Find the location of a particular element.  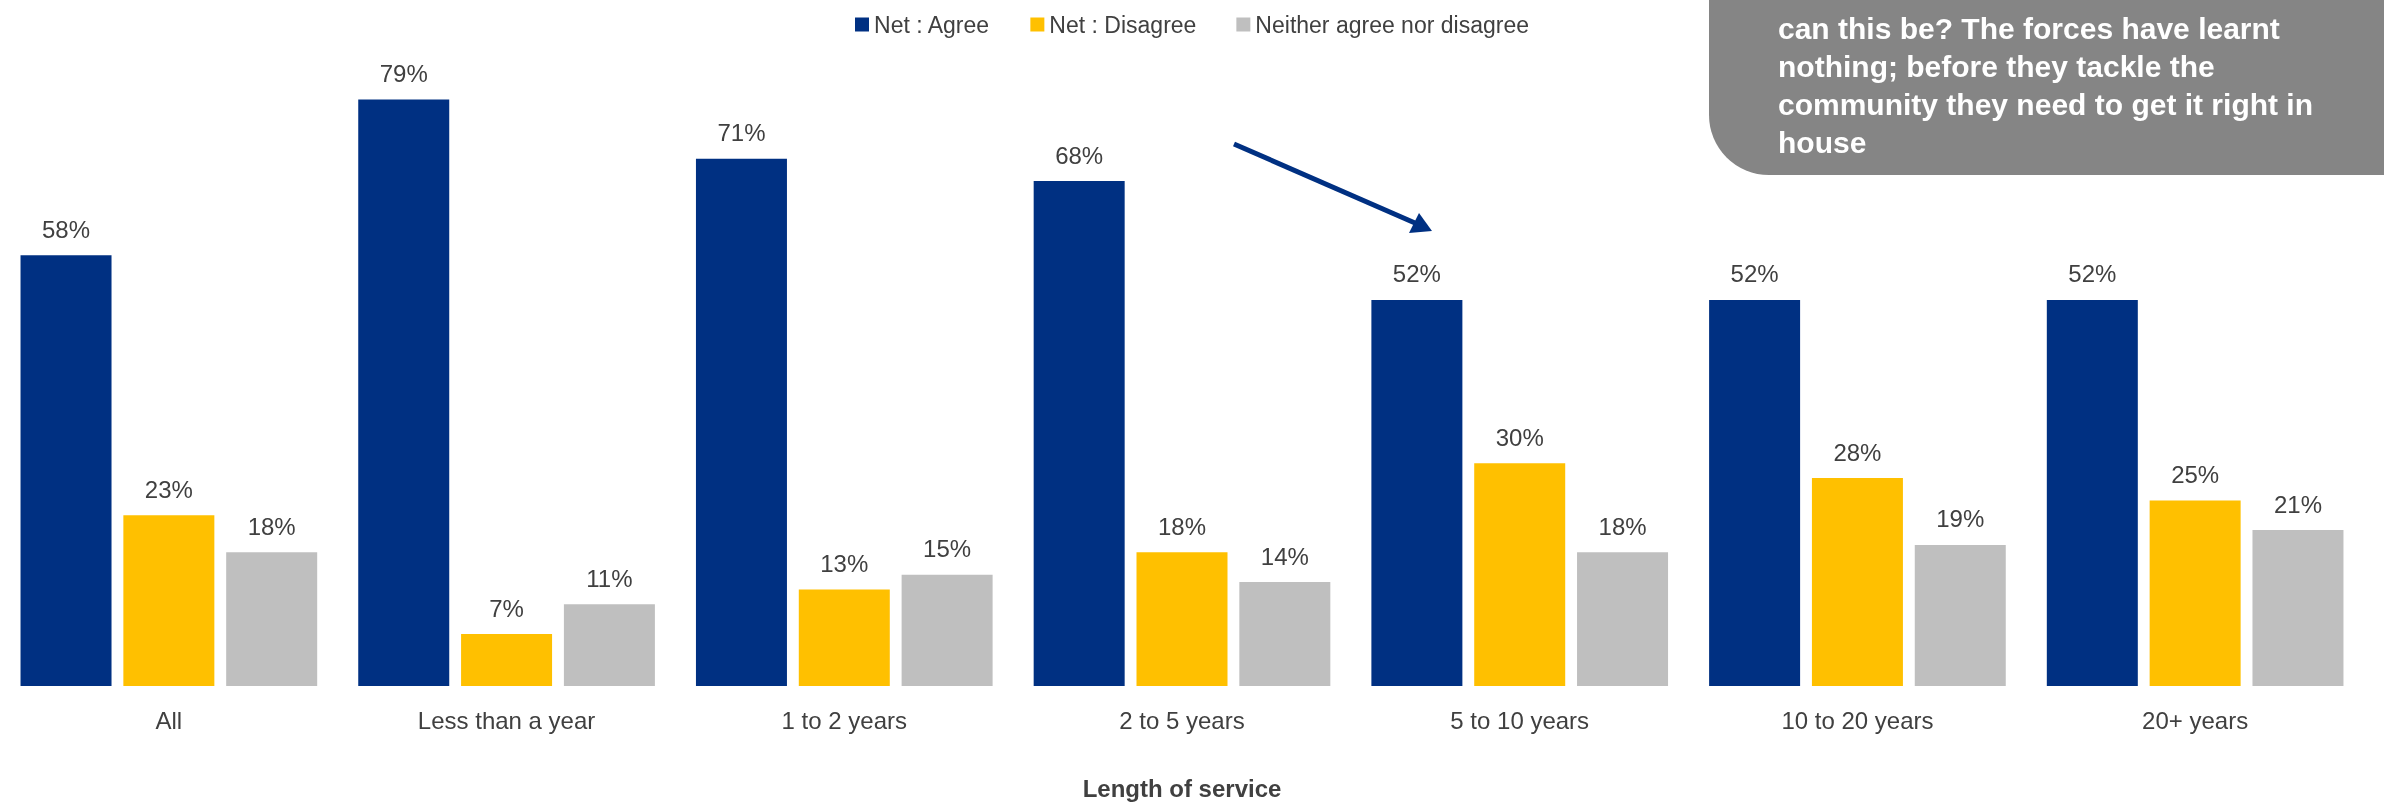

data-label: 19% is located at coordinates (1960, 519).